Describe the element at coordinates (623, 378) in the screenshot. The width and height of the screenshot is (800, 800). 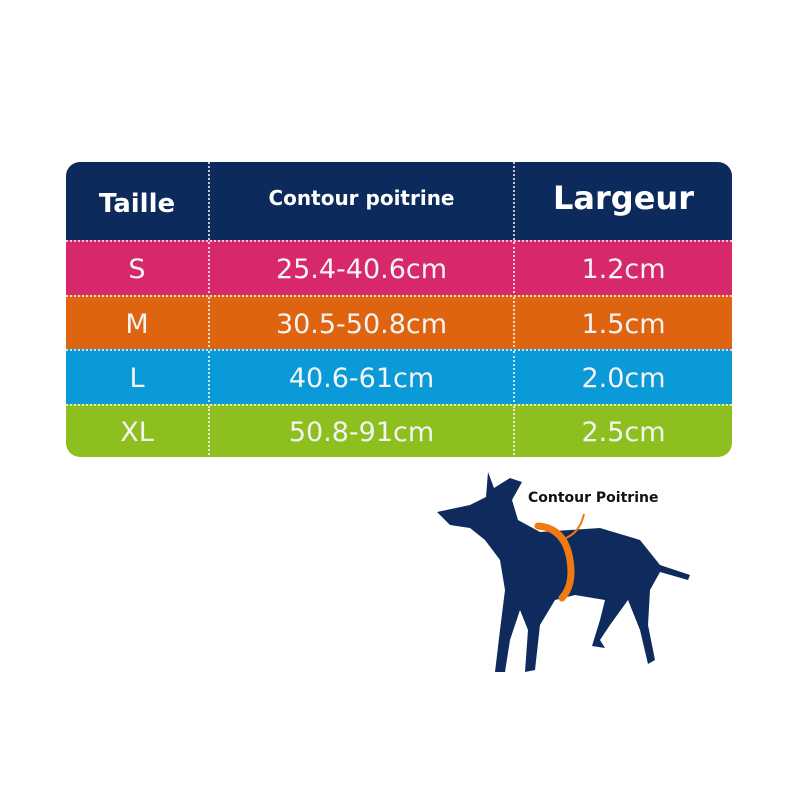
I see `width-cell: 2.0cm` at that location.